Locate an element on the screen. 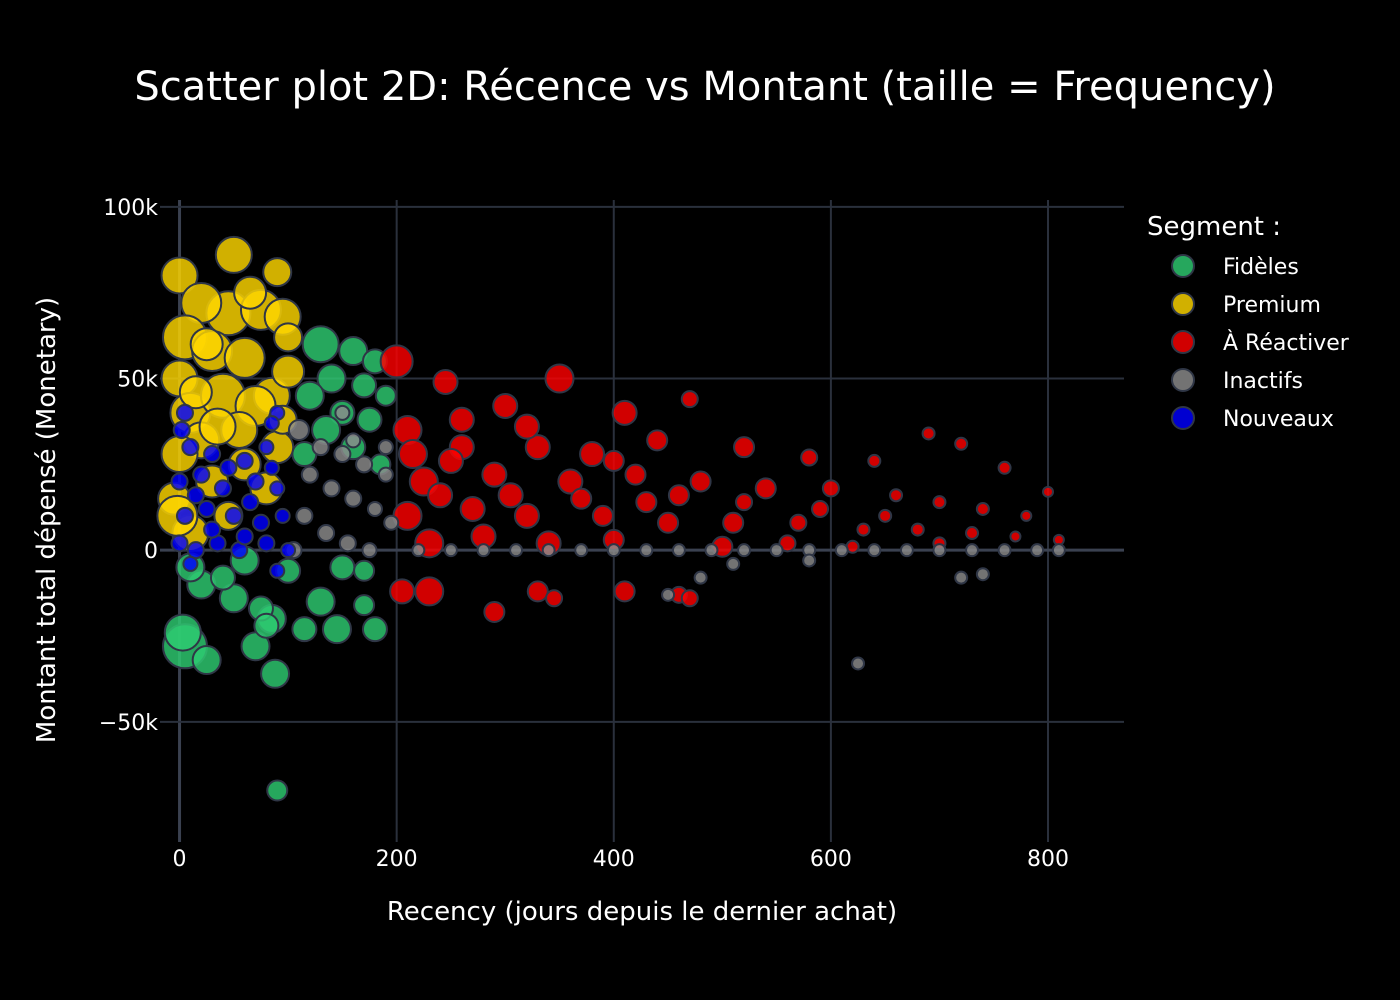  legend-label: Nouveaux is located at coordinates (1278, 419).